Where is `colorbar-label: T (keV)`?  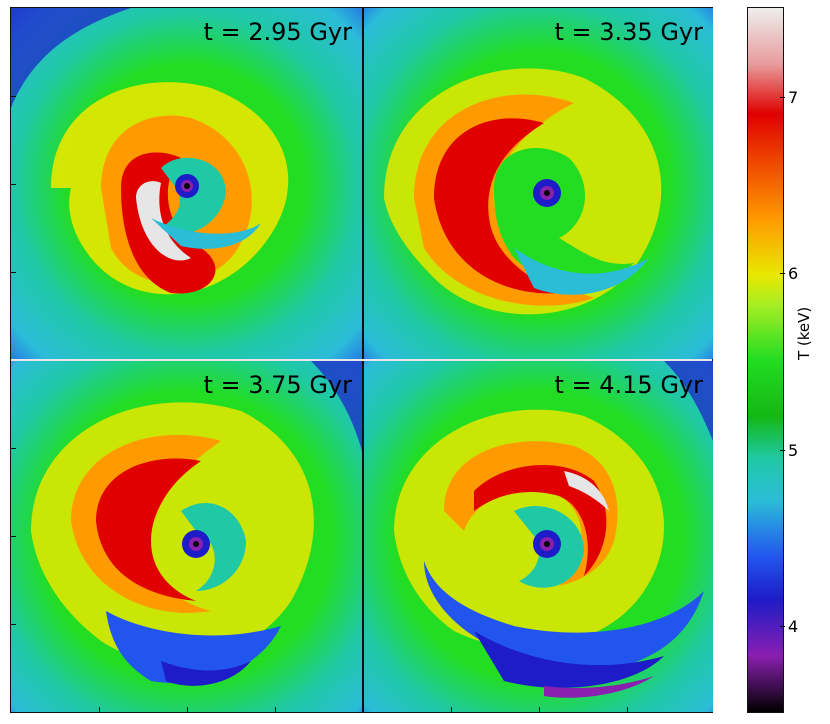 colorbar-label: T (keV) is located at coordinates (804, 333).